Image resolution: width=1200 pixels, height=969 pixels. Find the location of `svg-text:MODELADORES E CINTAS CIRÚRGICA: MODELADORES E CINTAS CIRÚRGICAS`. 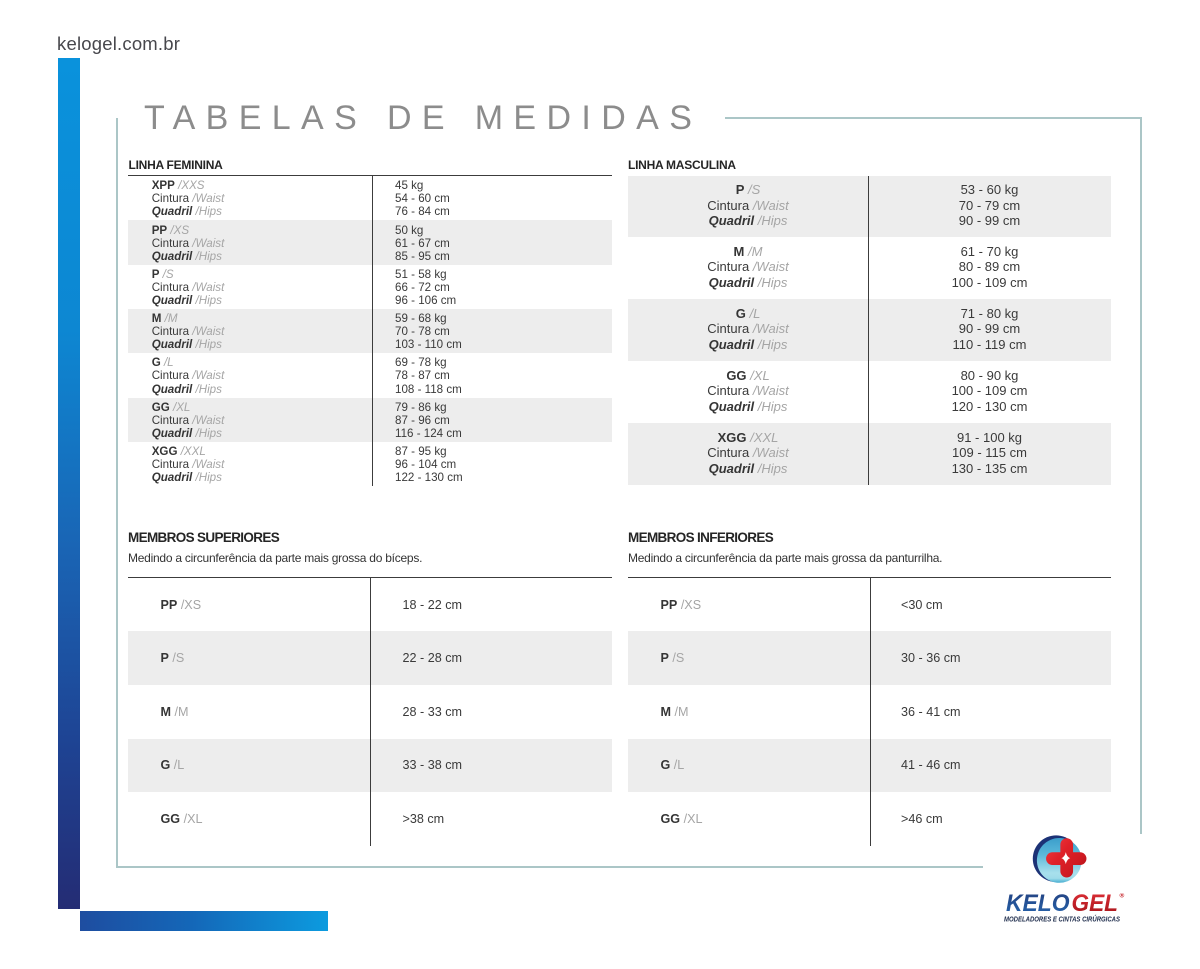

svg-text:MODELADORES E CINTAS CIRÚRGICA: MODELADORES E CINTAS CIRÚRGICAS is located at coordinates (1062, 919).